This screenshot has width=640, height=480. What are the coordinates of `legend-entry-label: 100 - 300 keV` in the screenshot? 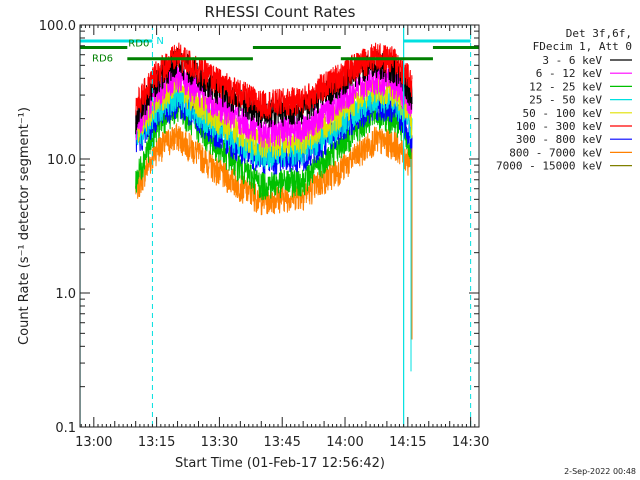 It's located at (559, 126).